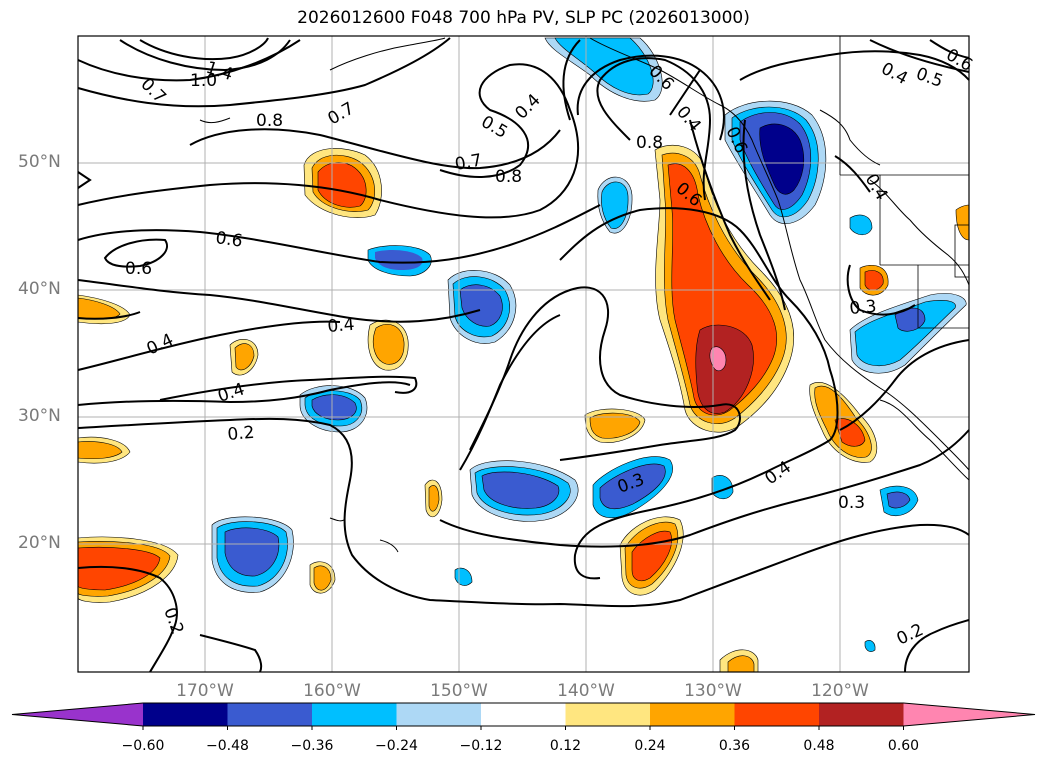 Image resolution: width=1047 pixels, height=765 pixels. Describe the element at coordinates (586, 691) in the screenshot. I see `lon-label-140w: 140°W` at that location.